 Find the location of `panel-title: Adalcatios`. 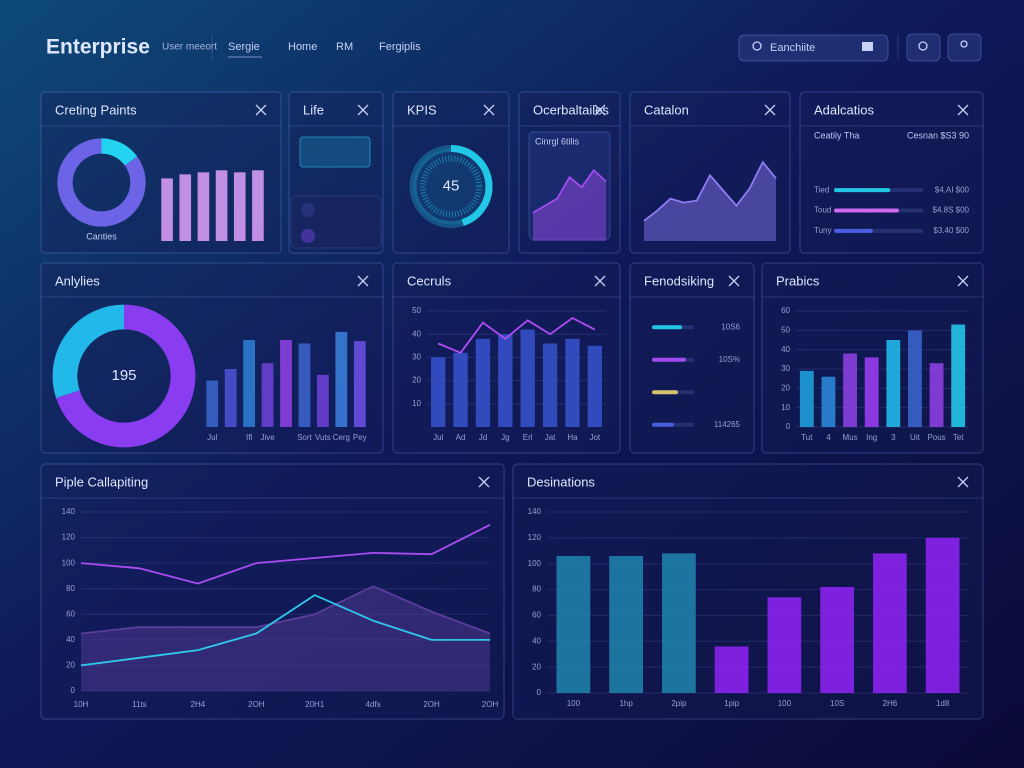

panel-title: Adalcatios is located at coordinates (844, 109).